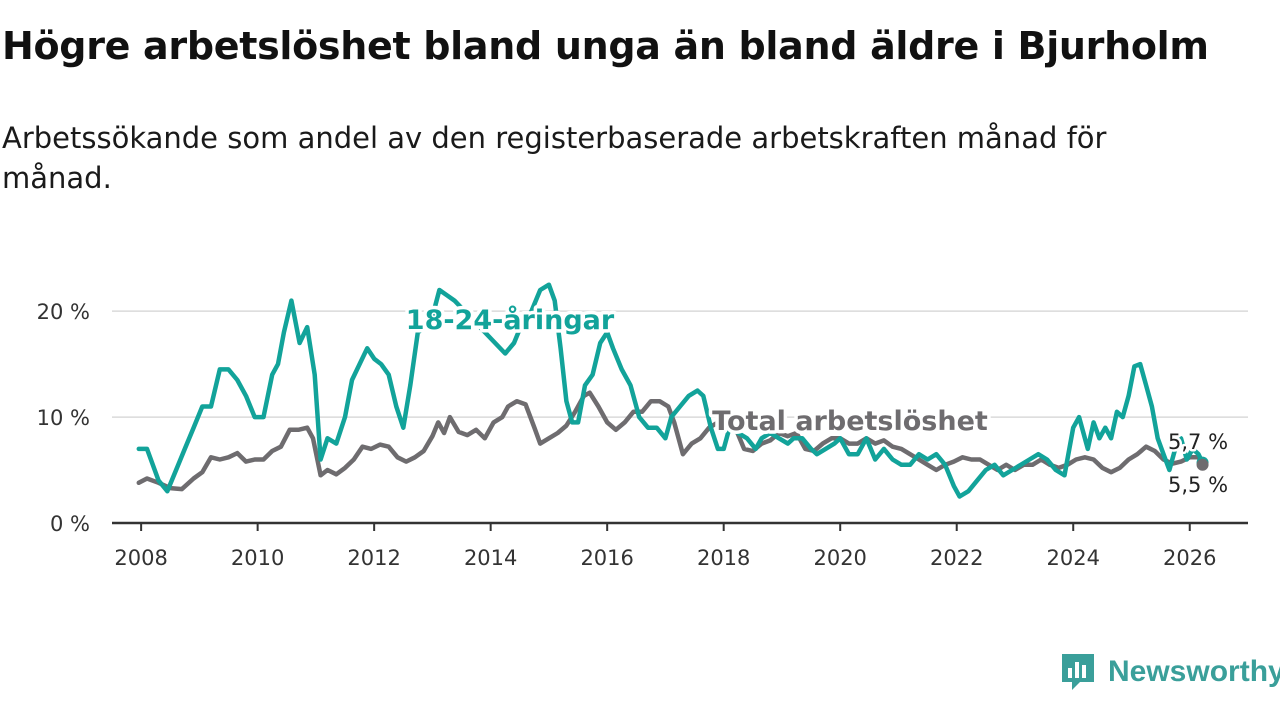  Describe the element at coordinates (1078, 672) in the screenshot. I see `newsworthy-logo-icon` at that location.